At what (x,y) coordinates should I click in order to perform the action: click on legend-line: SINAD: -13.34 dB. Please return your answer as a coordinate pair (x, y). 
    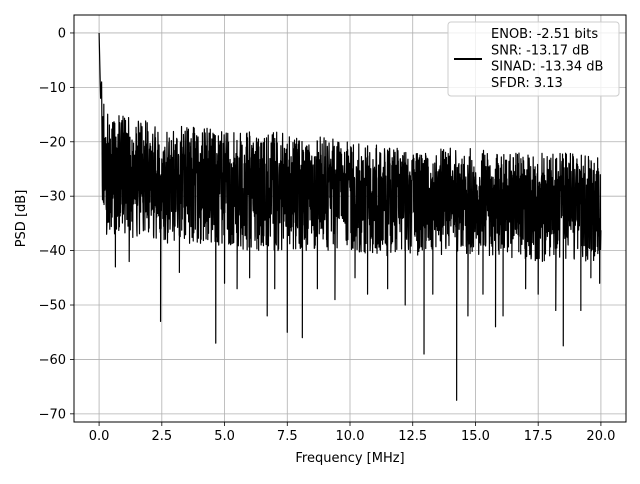
    Looking at the image, I should click on (547, 67).